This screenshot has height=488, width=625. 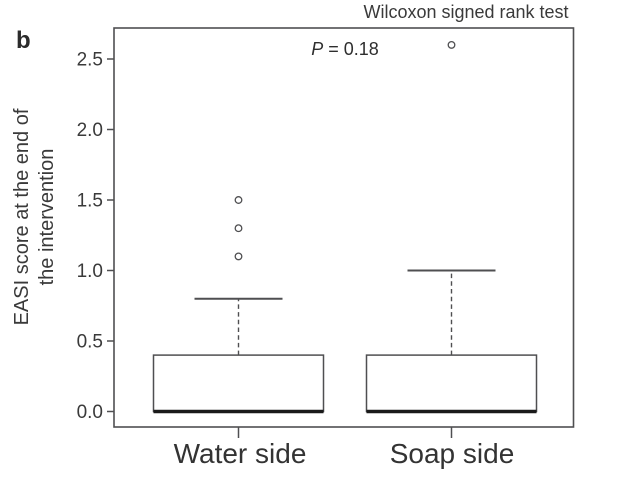 I want to click on p-value-symbol: P, so click(x=317, y=49).